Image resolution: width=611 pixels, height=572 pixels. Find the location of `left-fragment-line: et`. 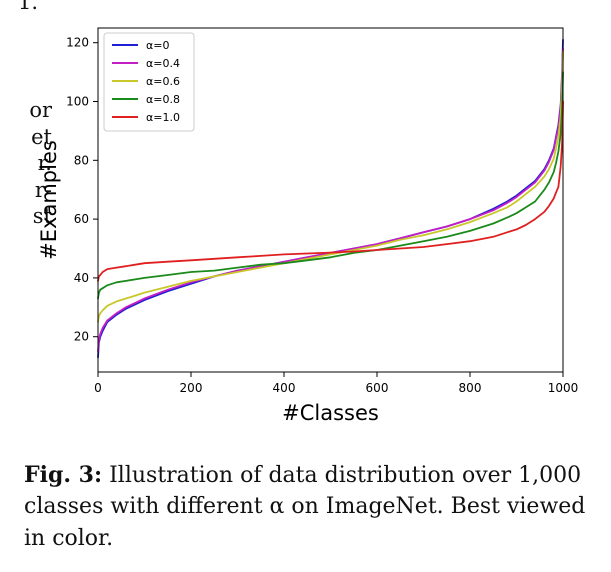

left-fragment-line: et is located at coordinates (41, 137).